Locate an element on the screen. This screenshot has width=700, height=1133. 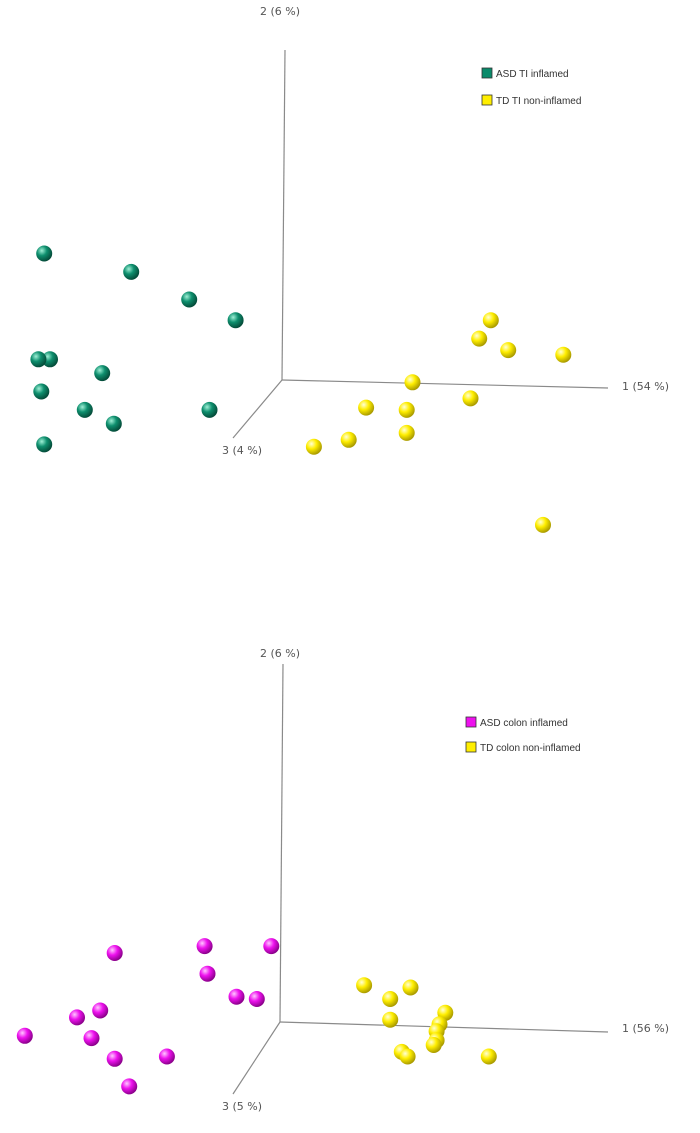
axis-1-label: 1 (56 %) is located at coordinates (645, 1028).